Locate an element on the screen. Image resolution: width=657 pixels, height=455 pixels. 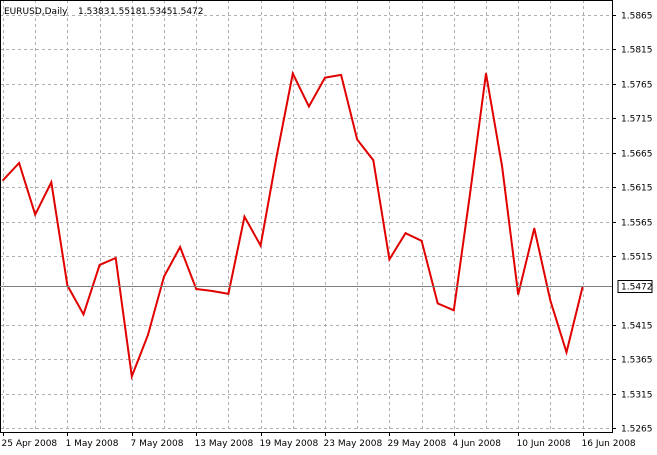
y-tick-label: 1.5765 is located at coordinates (637, 86).